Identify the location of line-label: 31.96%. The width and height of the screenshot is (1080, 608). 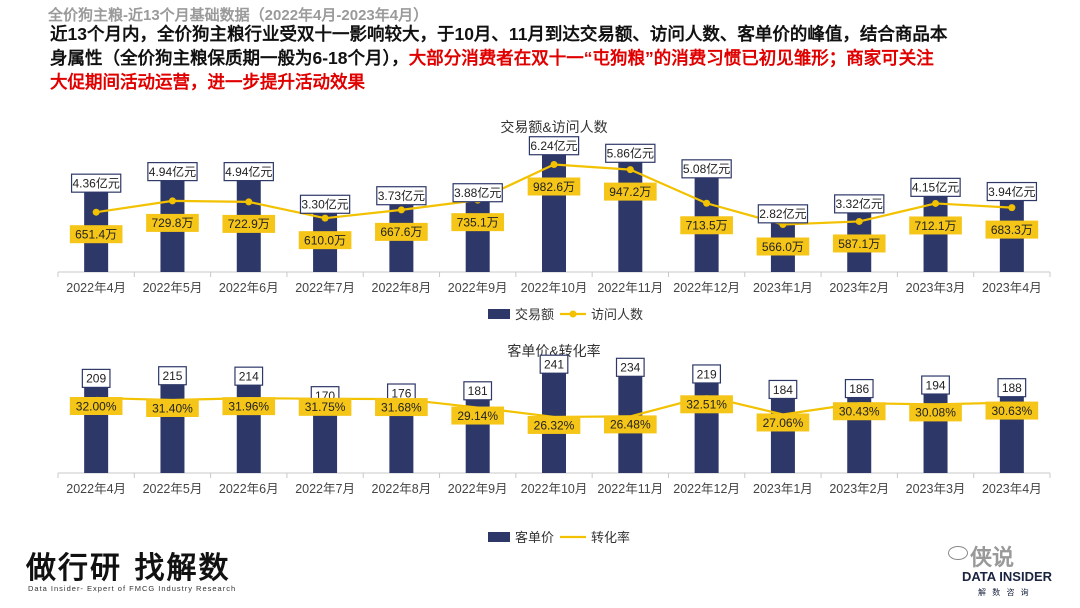
(248, 406).